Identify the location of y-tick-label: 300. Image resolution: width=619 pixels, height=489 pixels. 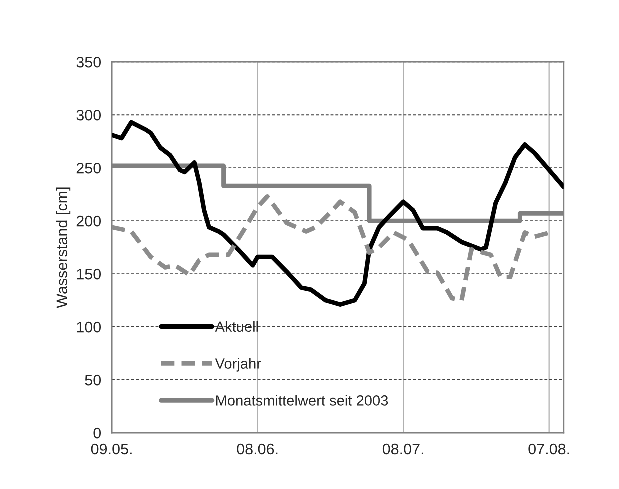
(89, 115).